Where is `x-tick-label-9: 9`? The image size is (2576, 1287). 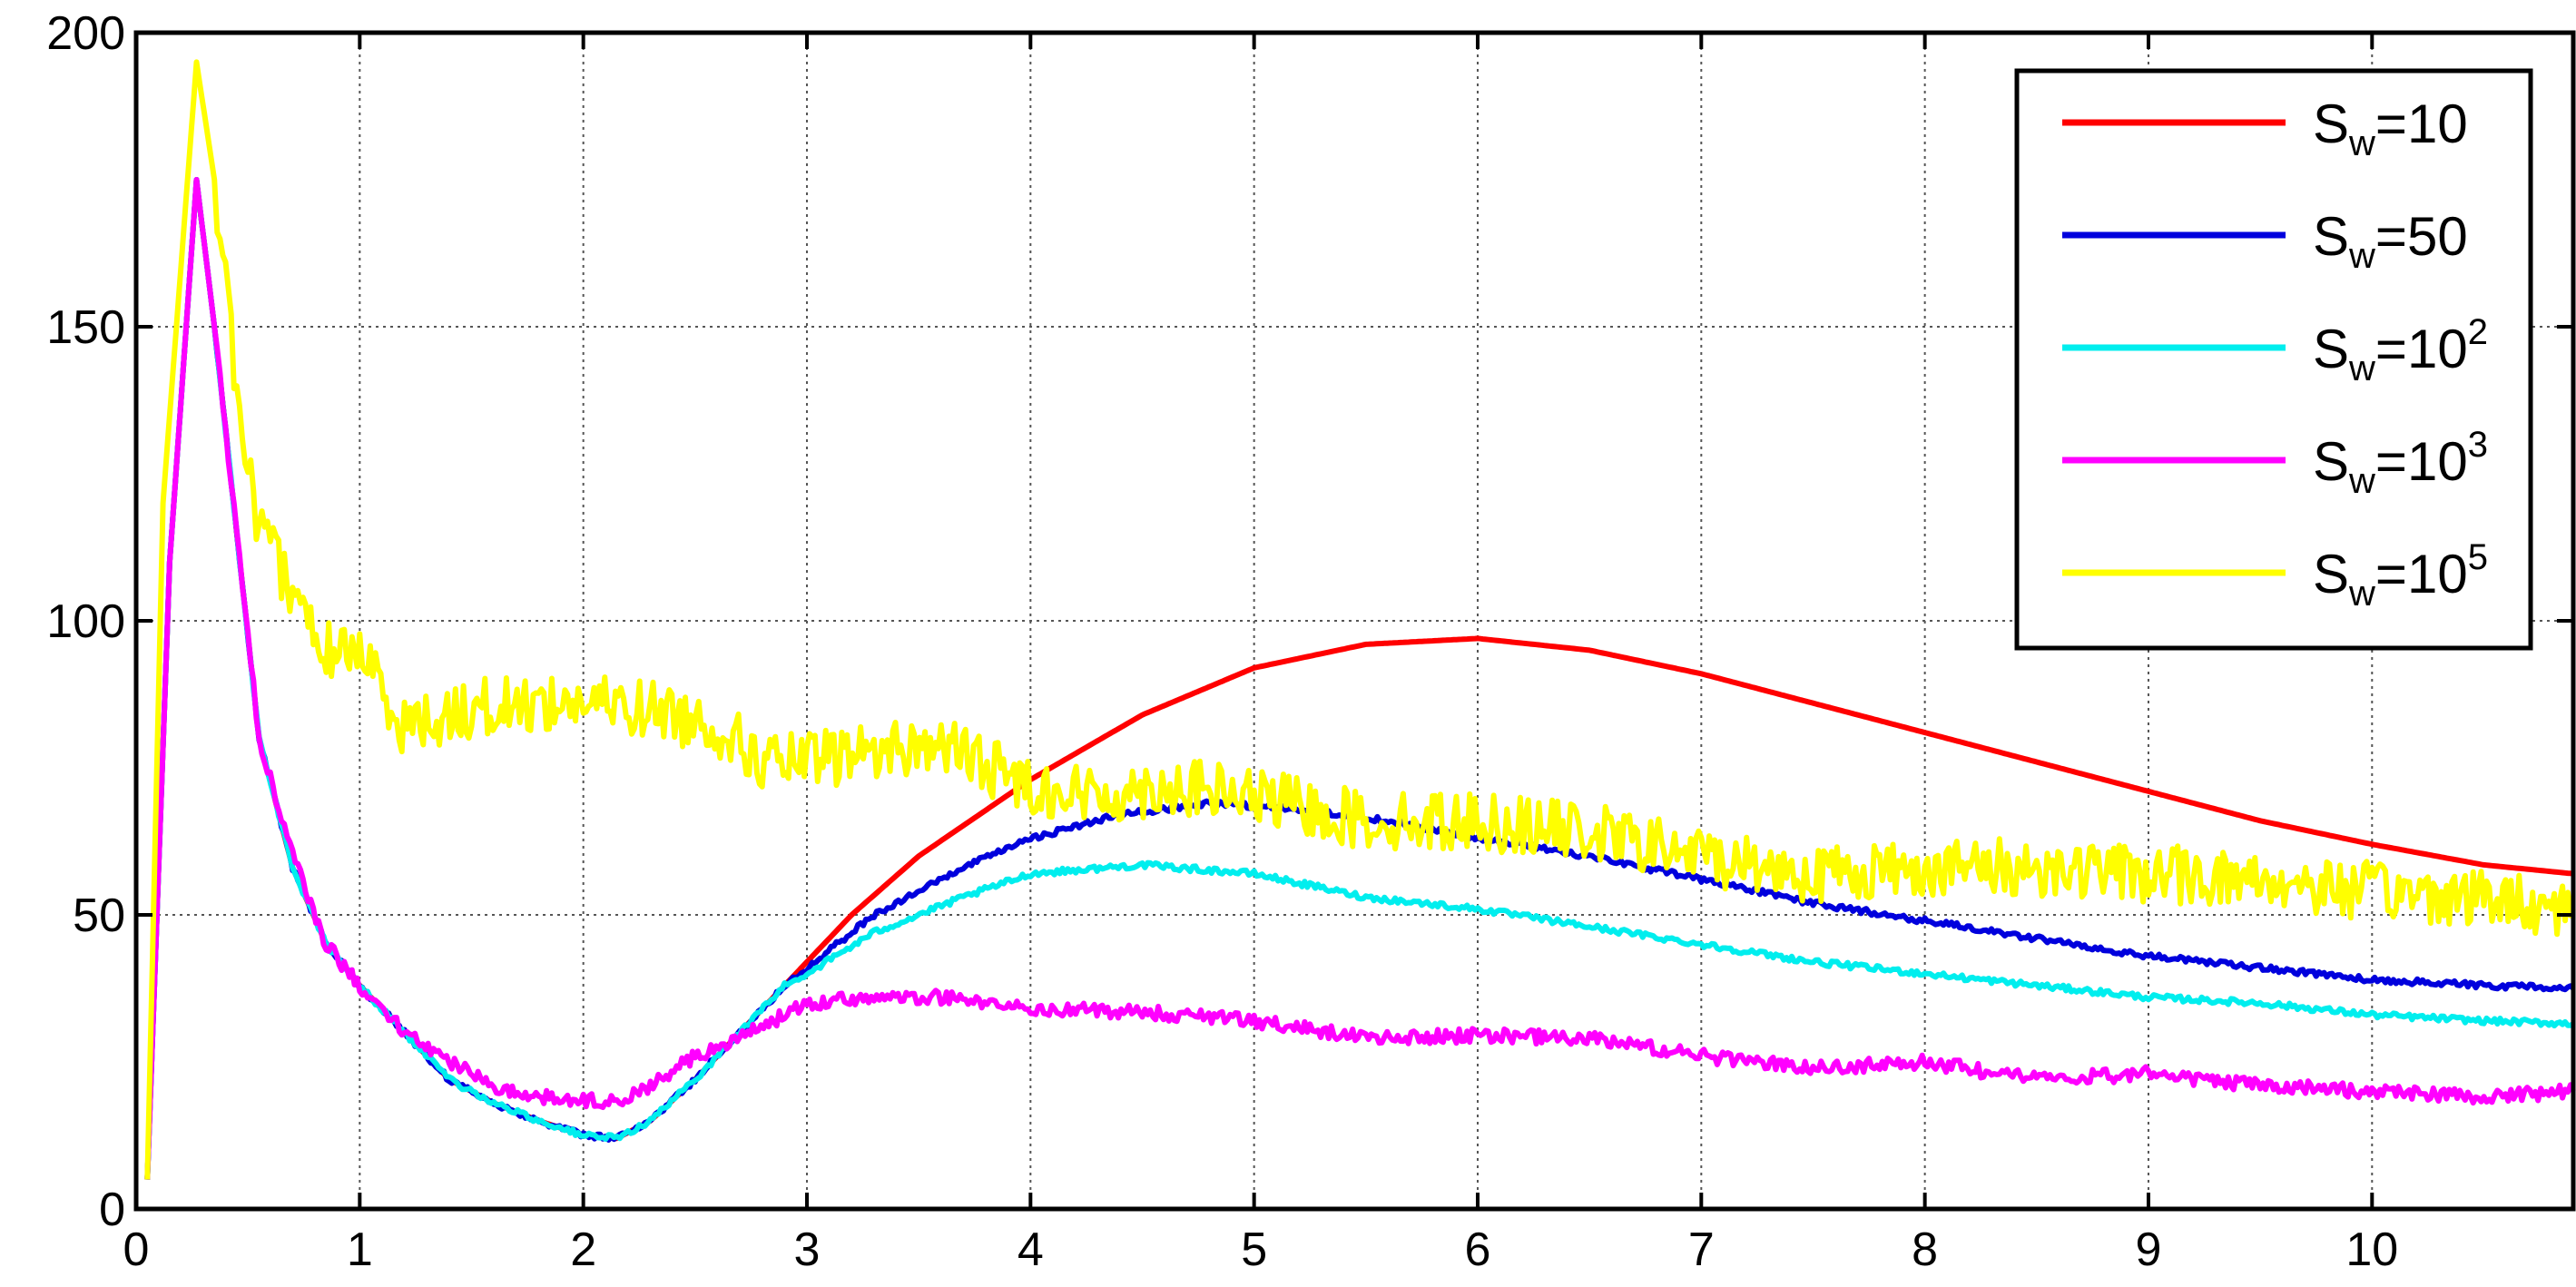
x-tick-label-9: 9 is located at coordinates (2149, 1249).